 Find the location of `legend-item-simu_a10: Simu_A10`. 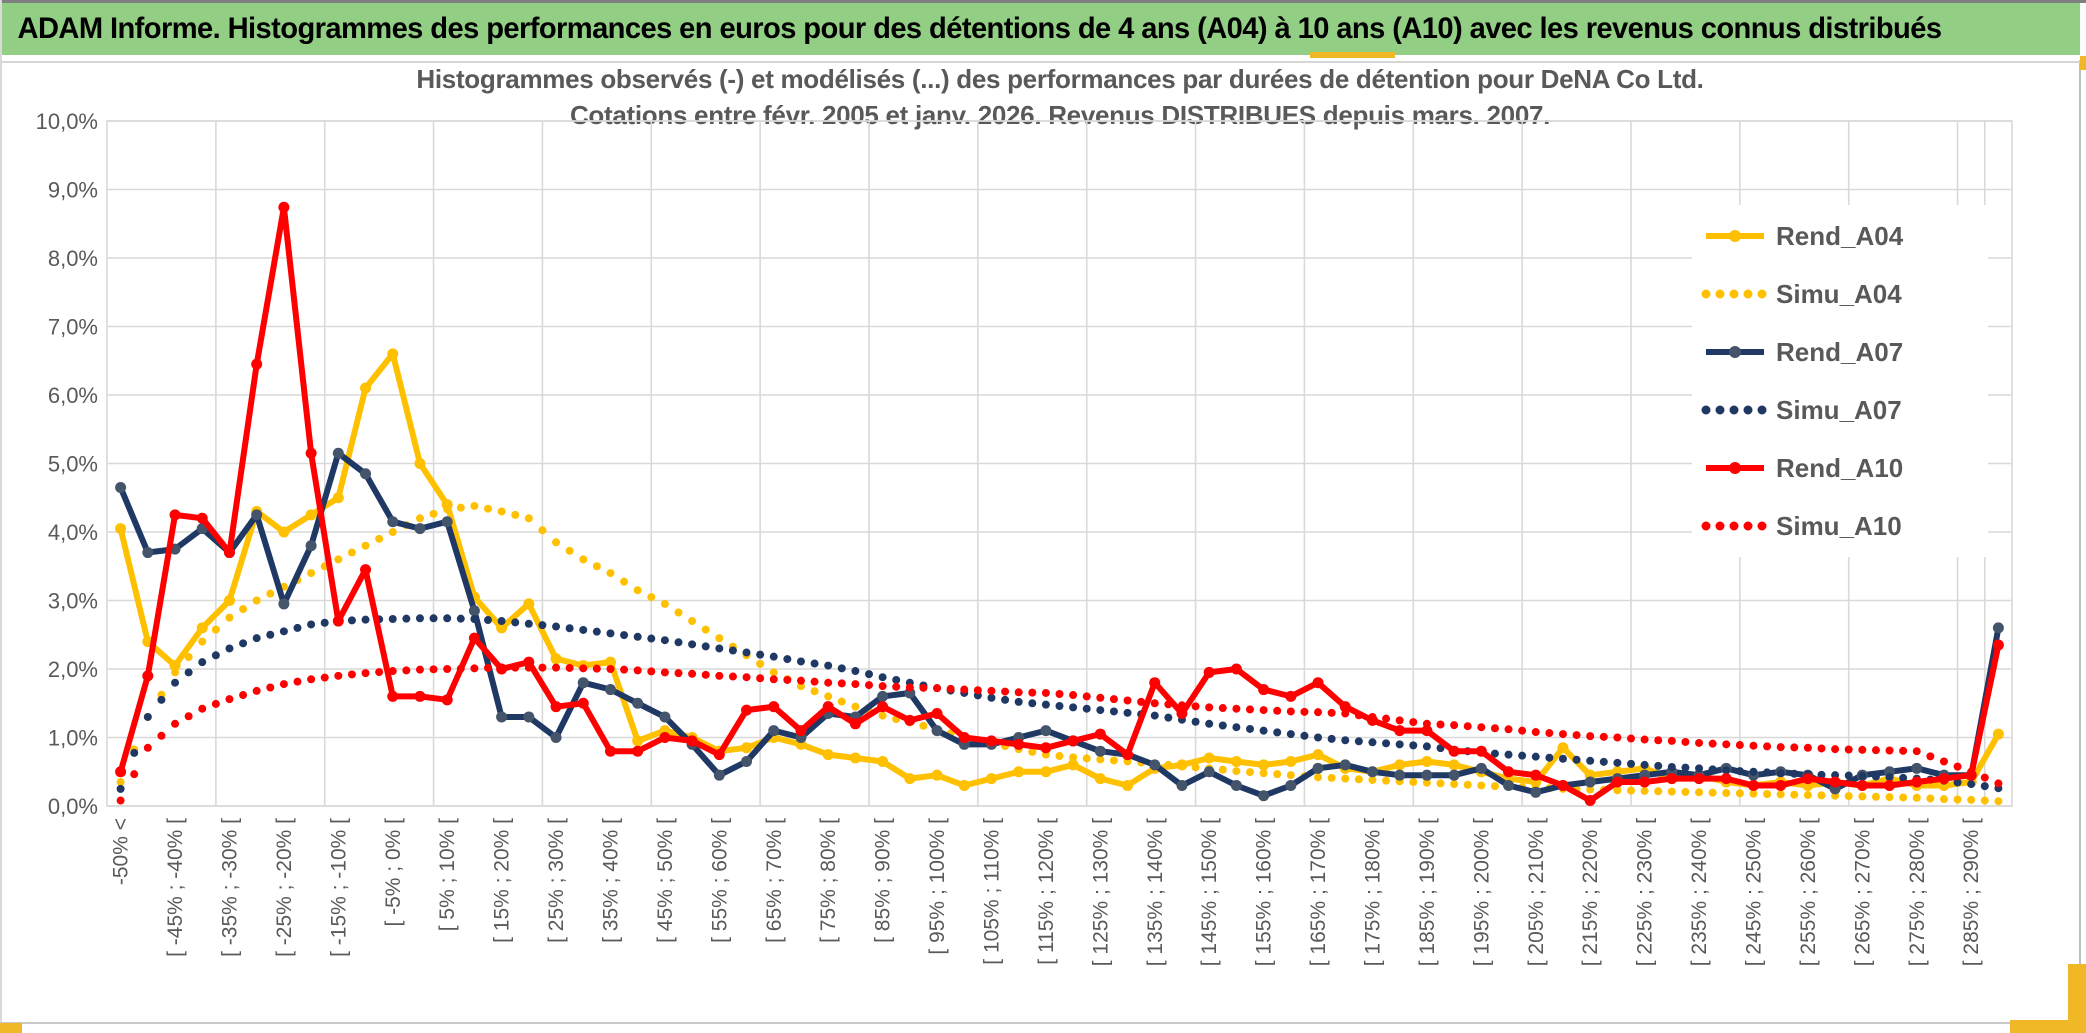

legend-item-simu_a10: Simu_A10 is located at coordinates (1801, 526).